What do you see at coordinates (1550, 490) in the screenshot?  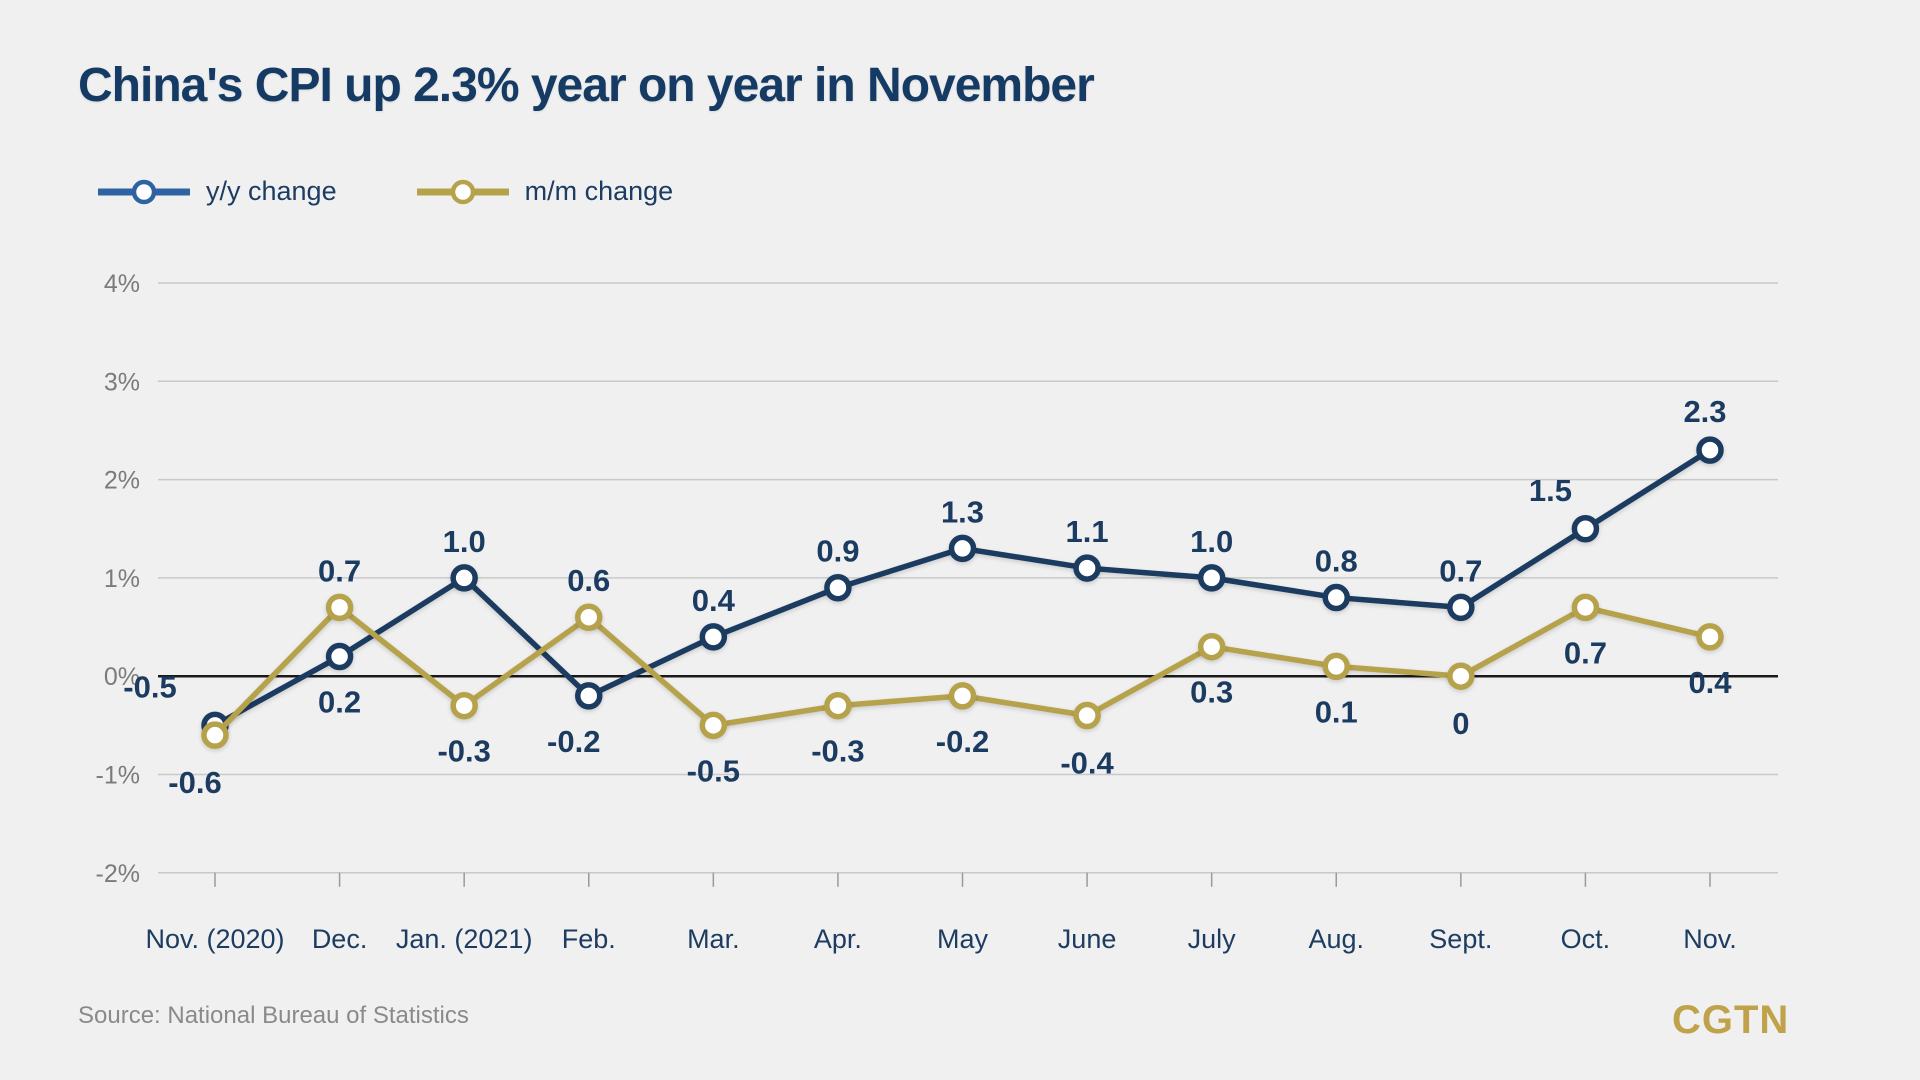 I see `yy-data-value-label: 1.5` at bounding box center [1550, 490].